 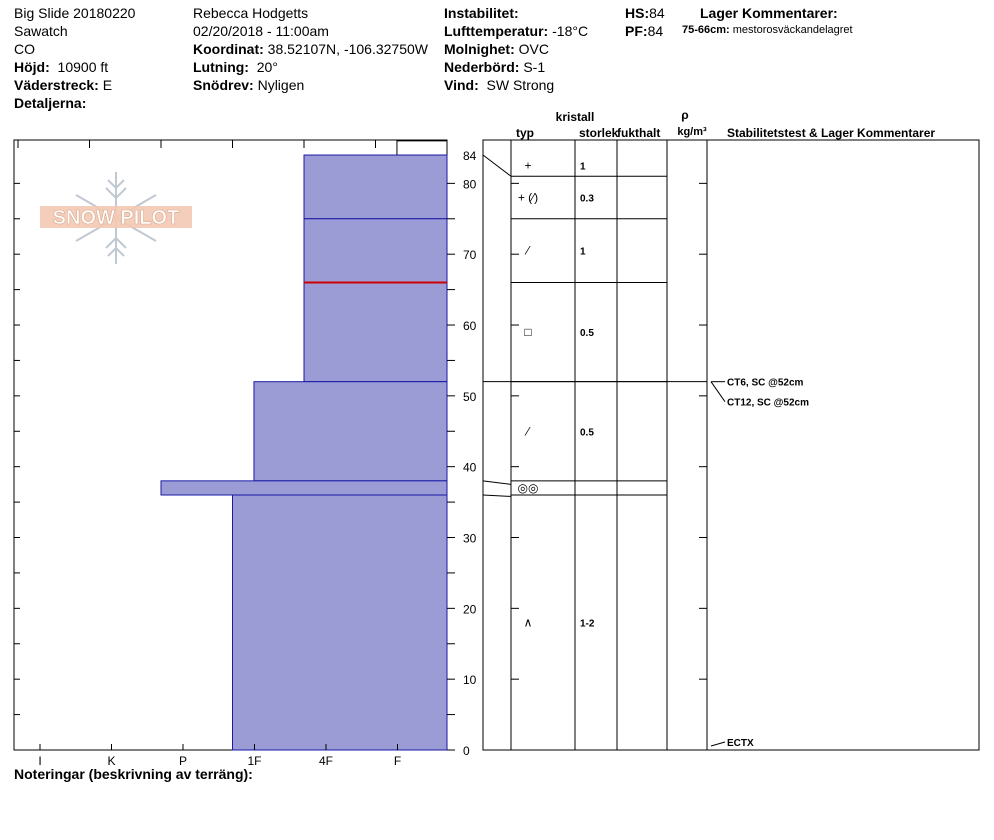 I want to click on sky-value: OVC, so click(x=533, y=49).